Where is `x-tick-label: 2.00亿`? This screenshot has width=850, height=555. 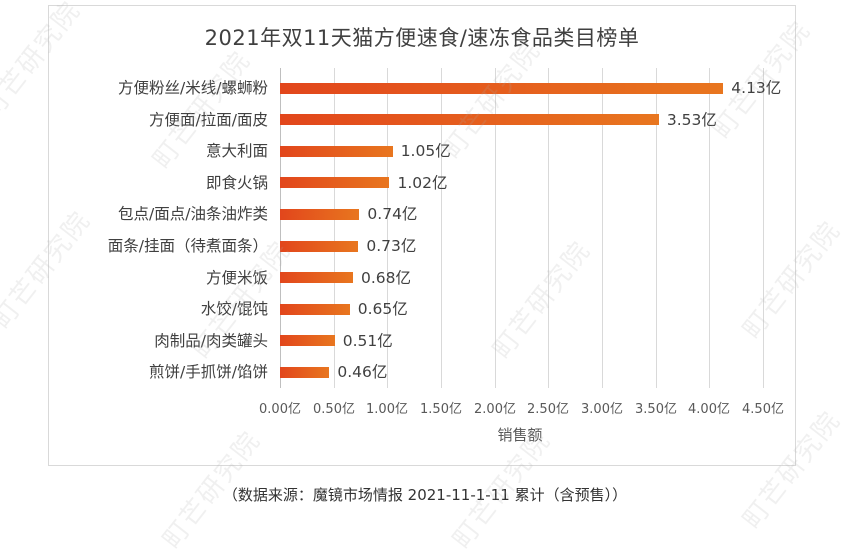 x-tick-label: 2.00亿 is located at coordinates (495, 409).